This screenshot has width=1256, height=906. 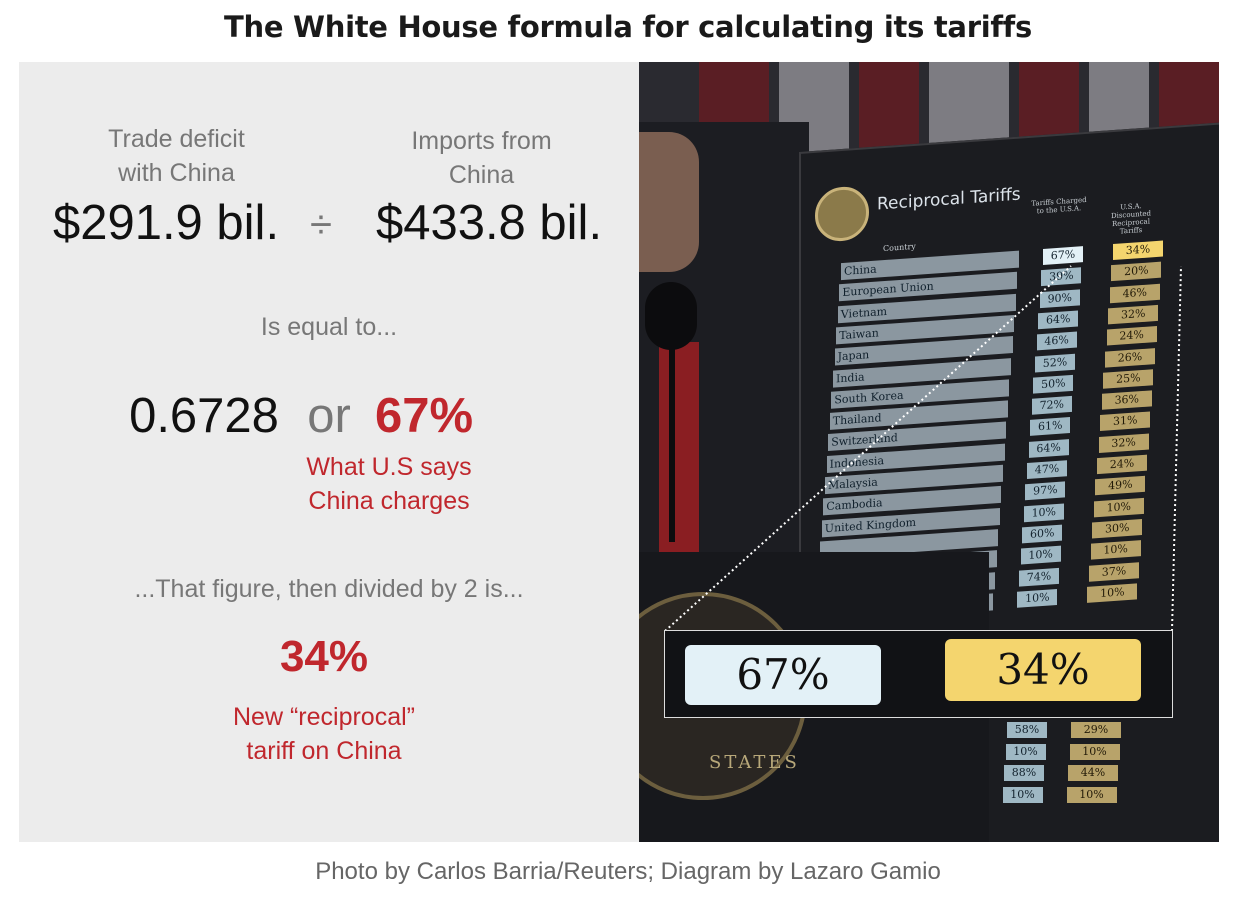 I want to click on imports-value: $433.8 bil., so click(x=489, y=223).